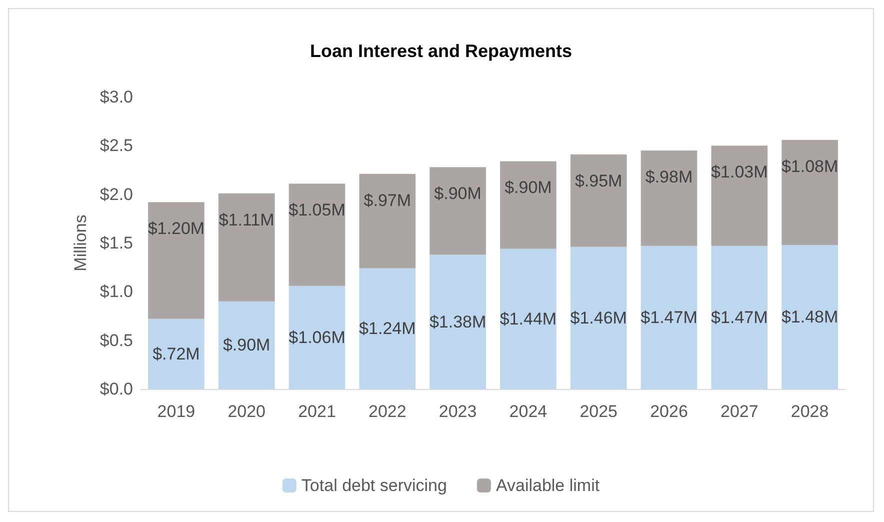 The height and width of the screenshot is (522, 884). I want to click on x-tick-label: 2026, so click(669, 411).